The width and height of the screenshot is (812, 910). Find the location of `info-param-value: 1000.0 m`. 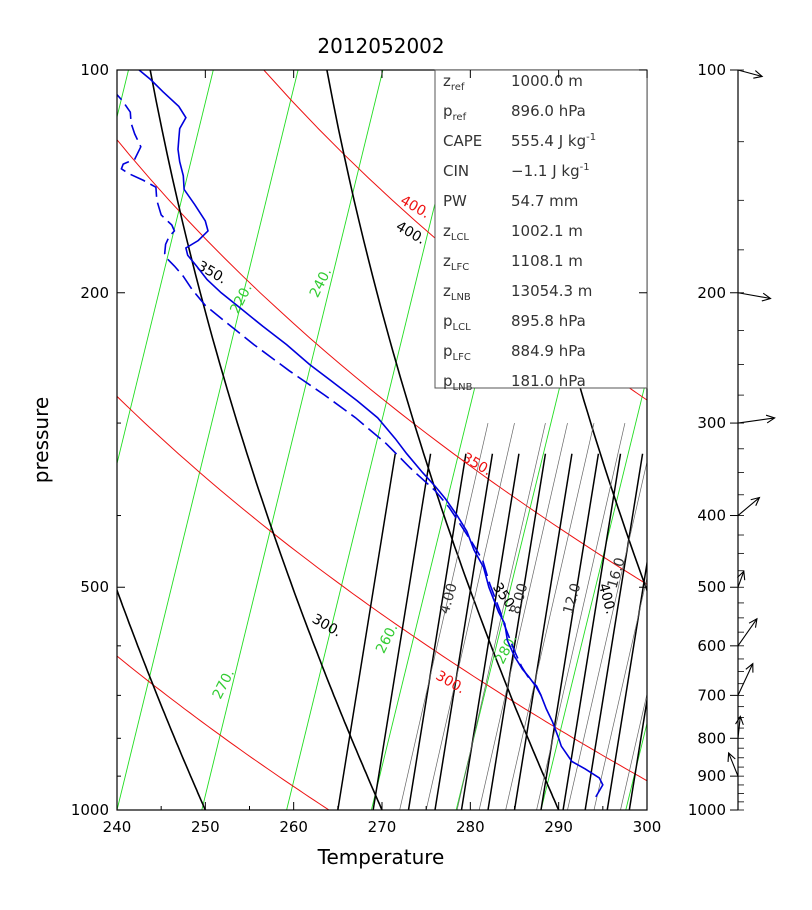

info-param-value: 1000.0 m is located at coordinates (547, 81).